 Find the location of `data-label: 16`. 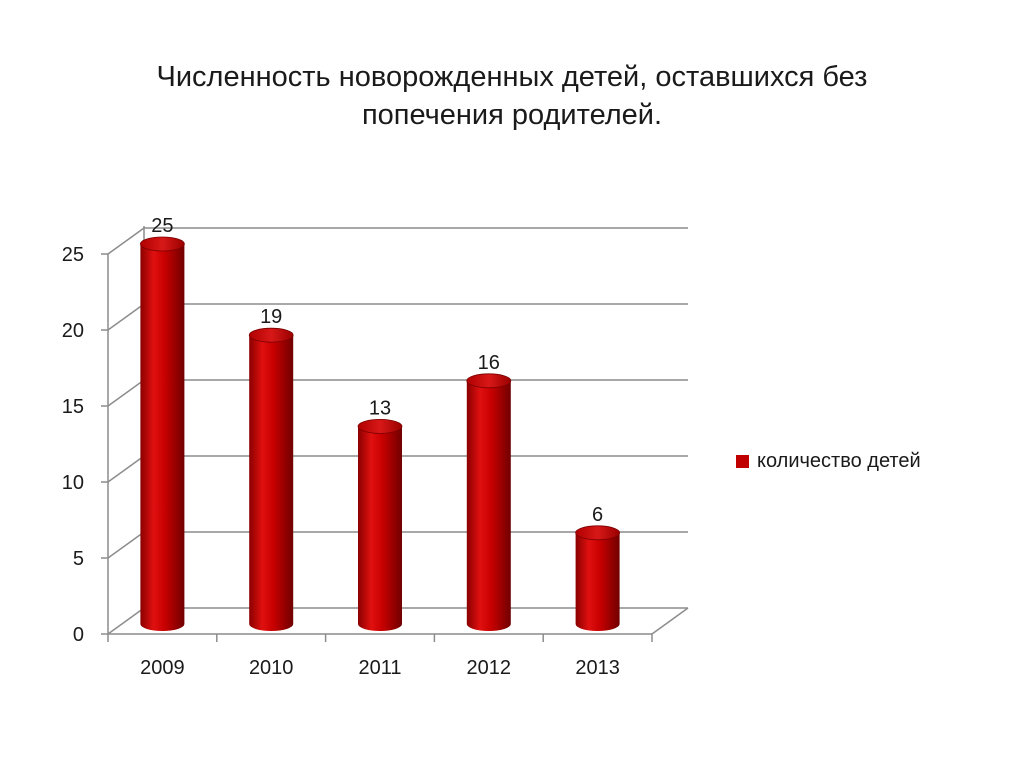

data-label: 16 is located at coordinates (489, 363).